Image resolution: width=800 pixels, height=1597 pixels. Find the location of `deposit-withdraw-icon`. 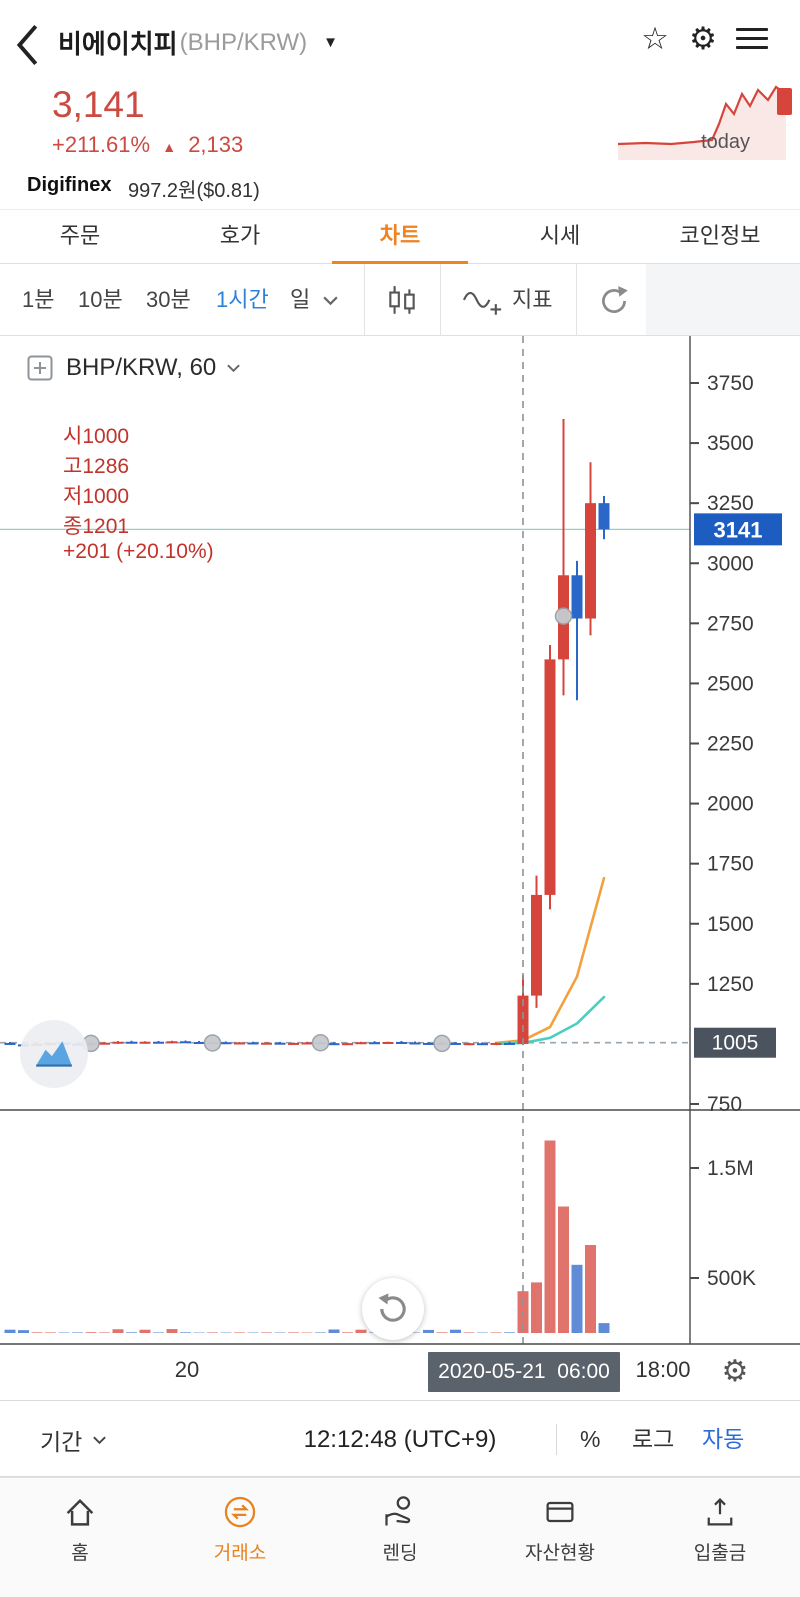

deposit-withdraw-icon is located at coordinates (720, 1512).